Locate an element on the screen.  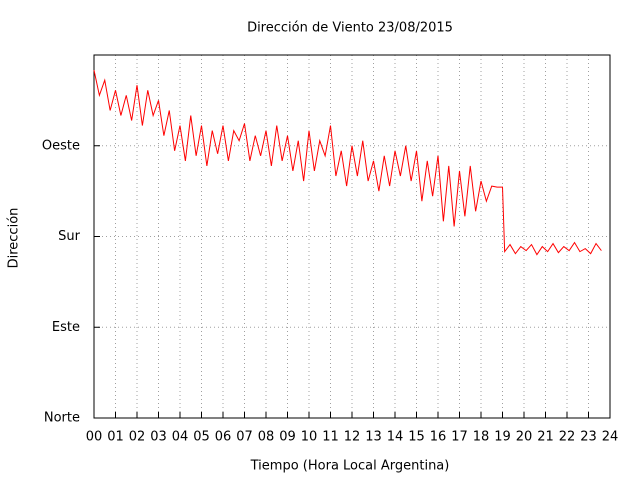
y-tick-label: Norte is located at coordinates (62, 418).